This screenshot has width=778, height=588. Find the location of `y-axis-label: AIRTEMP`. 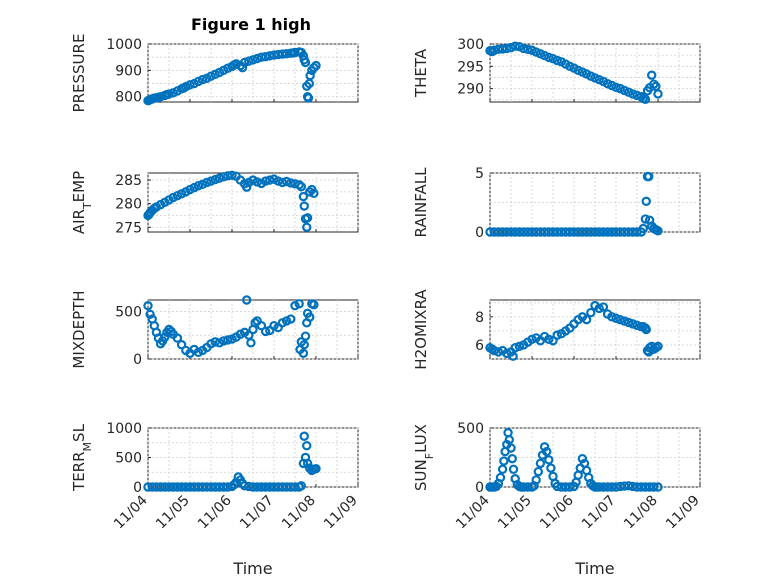

y-axis-label: AIRTEMP is located at coordinates (82, 202).